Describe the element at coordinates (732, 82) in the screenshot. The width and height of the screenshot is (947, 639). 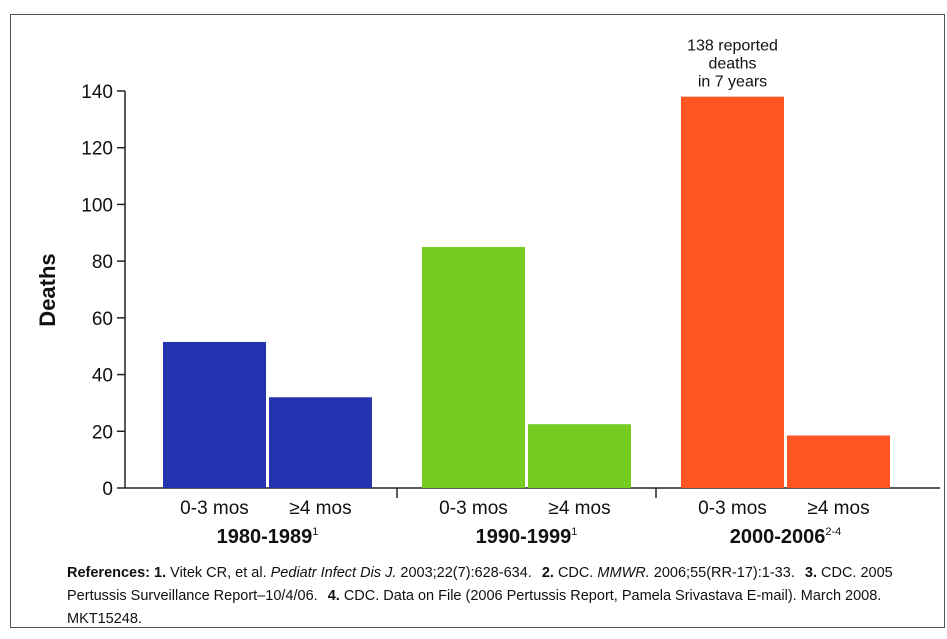
I see `annotation: in 7 years` at that location.